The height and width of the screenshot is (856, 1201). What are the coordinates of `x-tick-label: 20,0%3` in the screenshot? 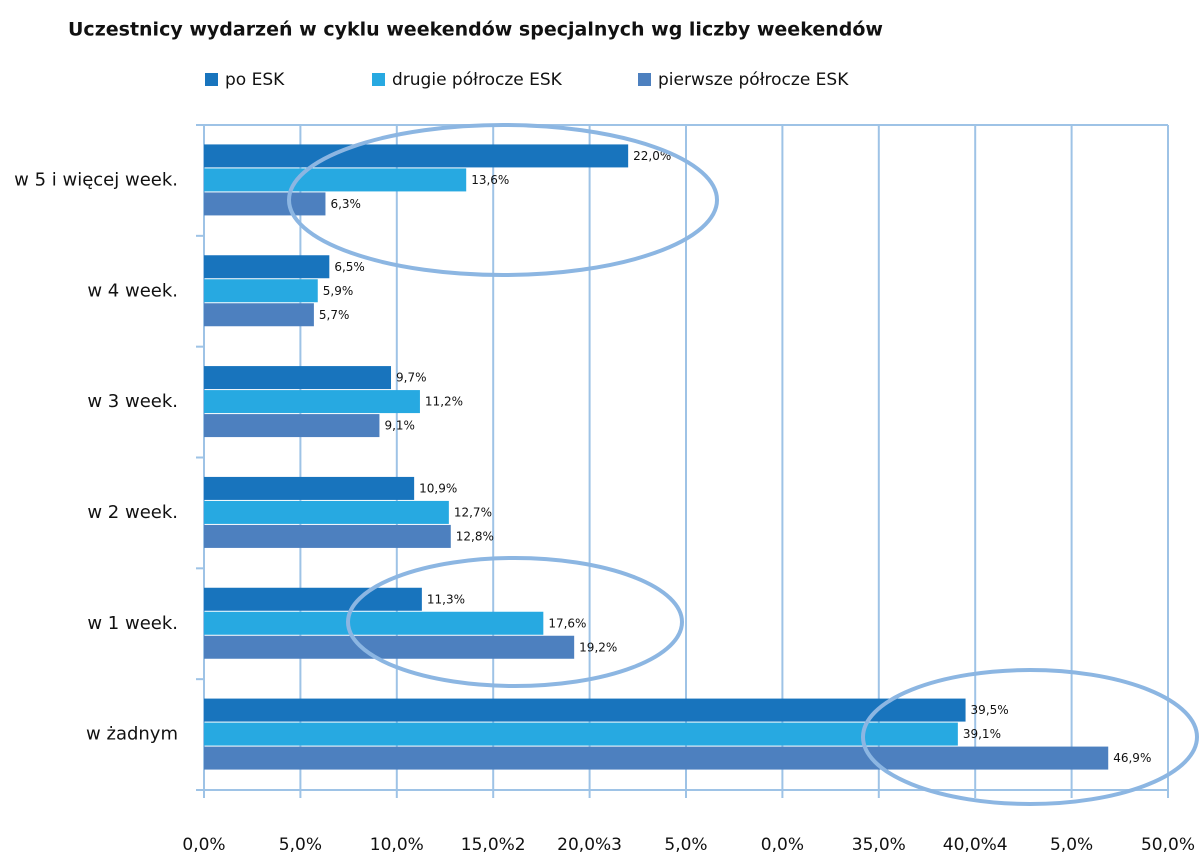 It's located at (589, 845).